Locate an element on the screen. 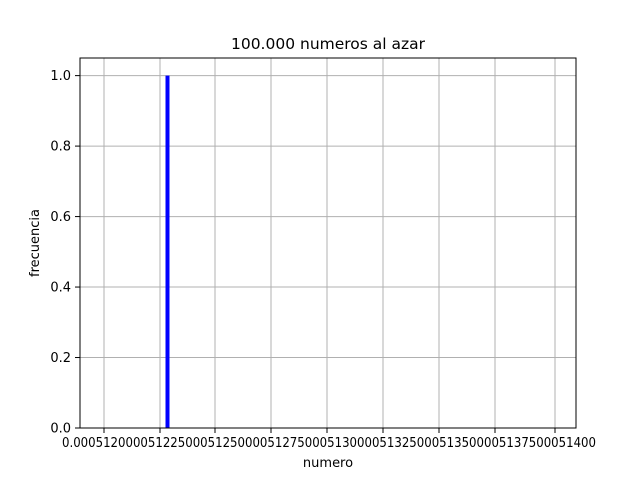 The height and width of the screenshot is (480, 640). y-tick-label: 0.2 is located at coordinates (60, 358).